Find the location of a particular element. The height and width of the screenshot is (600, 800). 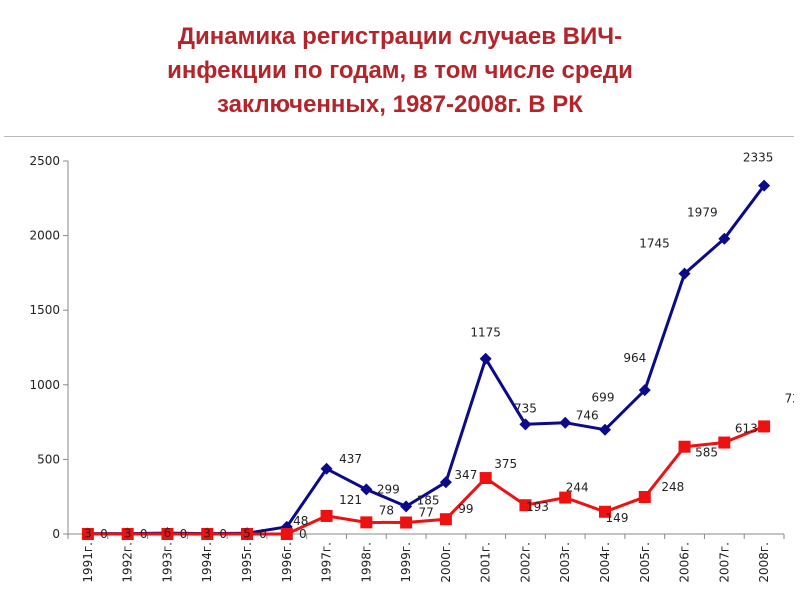

x-tick-label: 1994г. is located at coordinates (207, 562).